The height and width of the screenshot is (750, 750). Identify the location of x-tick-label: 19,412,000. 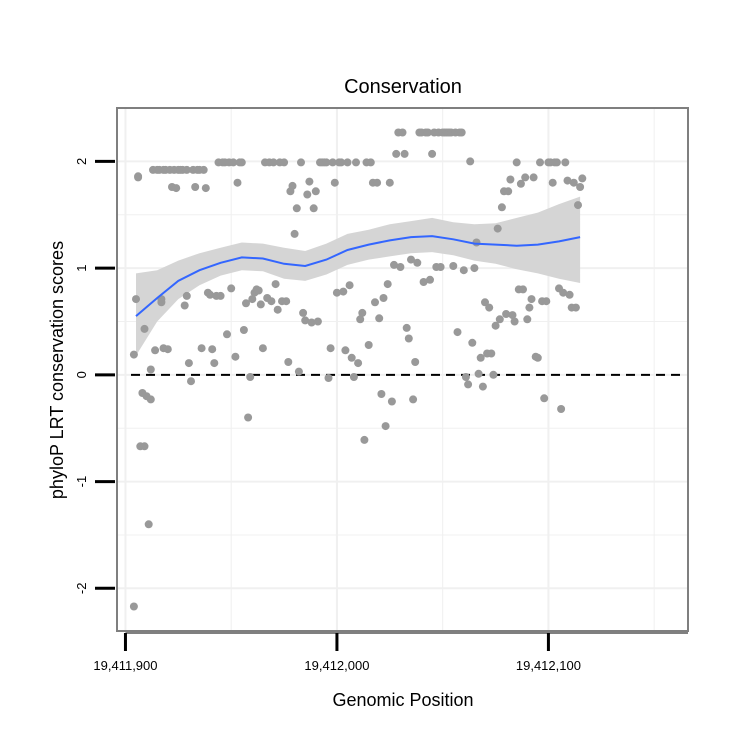
(336, 665).